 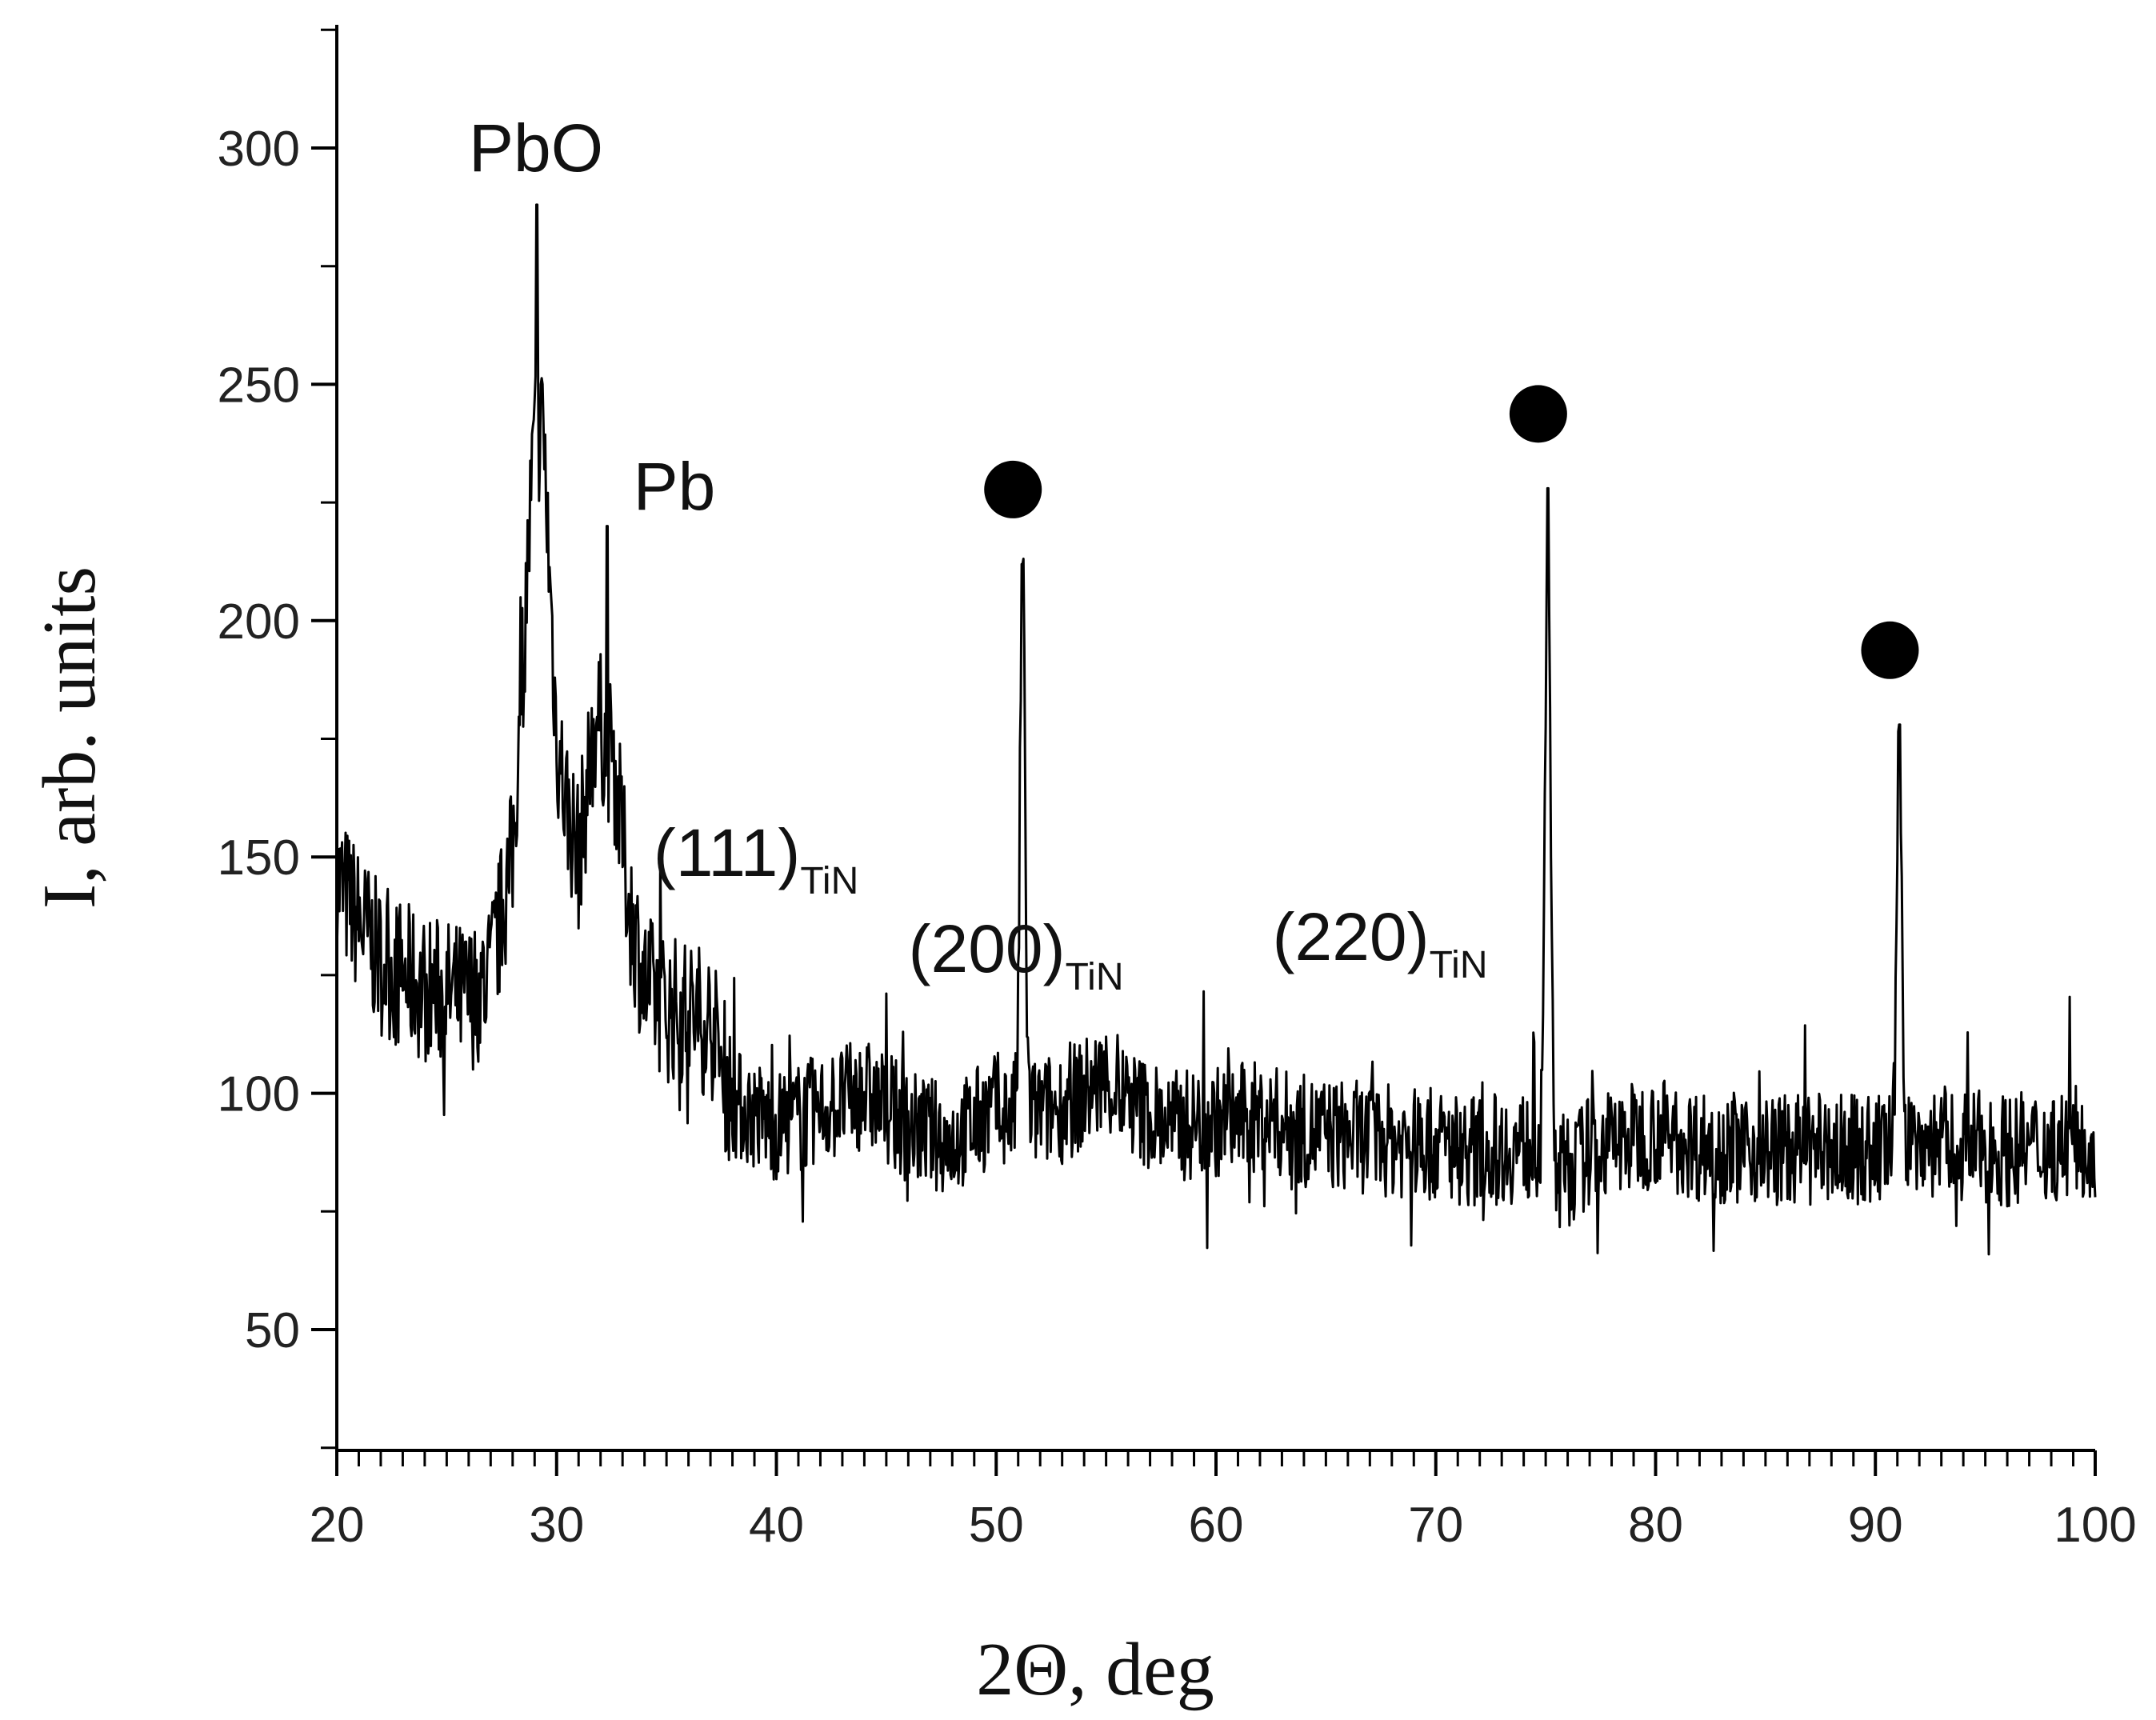 I want to click on peak-annotation-0: PbO, so click(x=536, y=148).